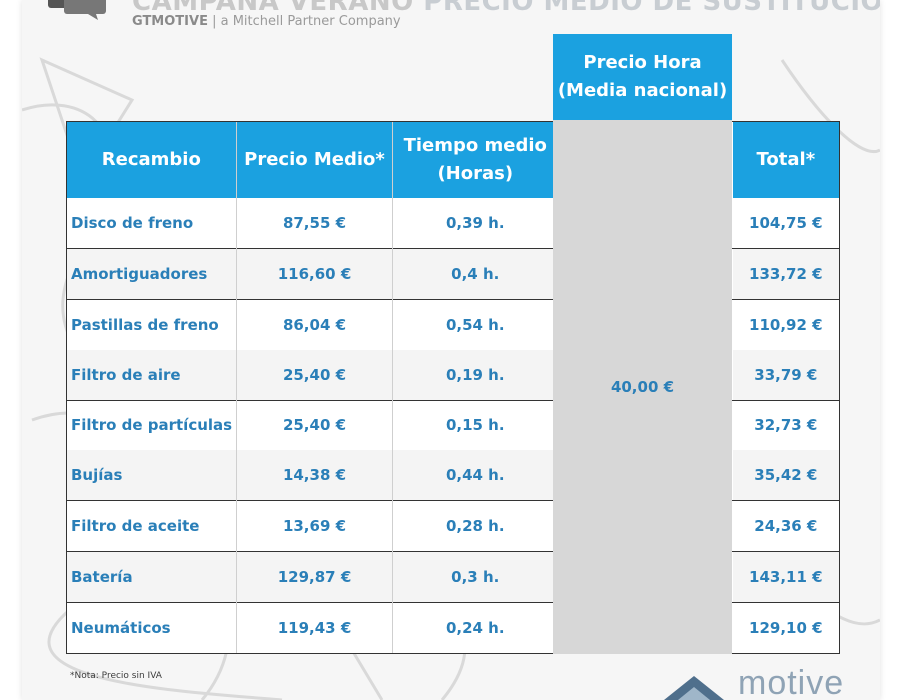 This screenshot has width=900, height=700. Describe the element at coordinates (152, 160) in the screenshot. I see `column-header-part: Recambio` at that location.